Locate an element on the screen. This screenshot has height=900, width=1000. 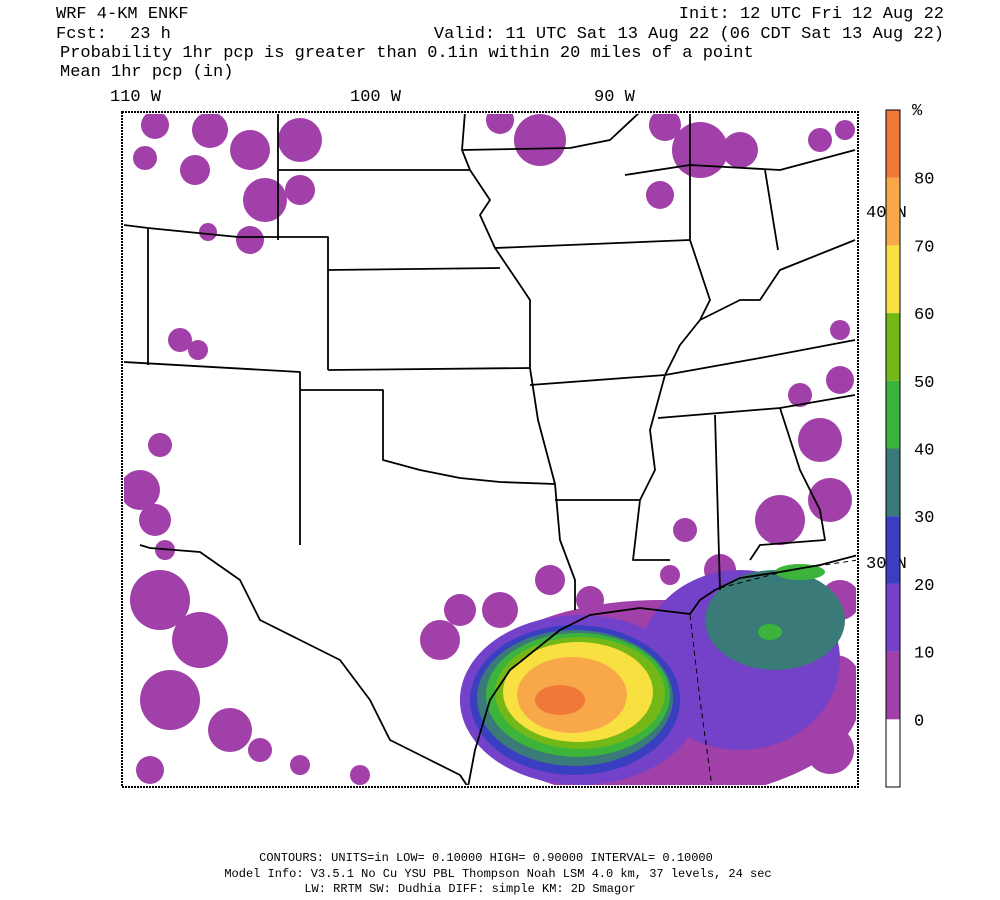
lon-label: 110 W is located at coordinates (136, 97).